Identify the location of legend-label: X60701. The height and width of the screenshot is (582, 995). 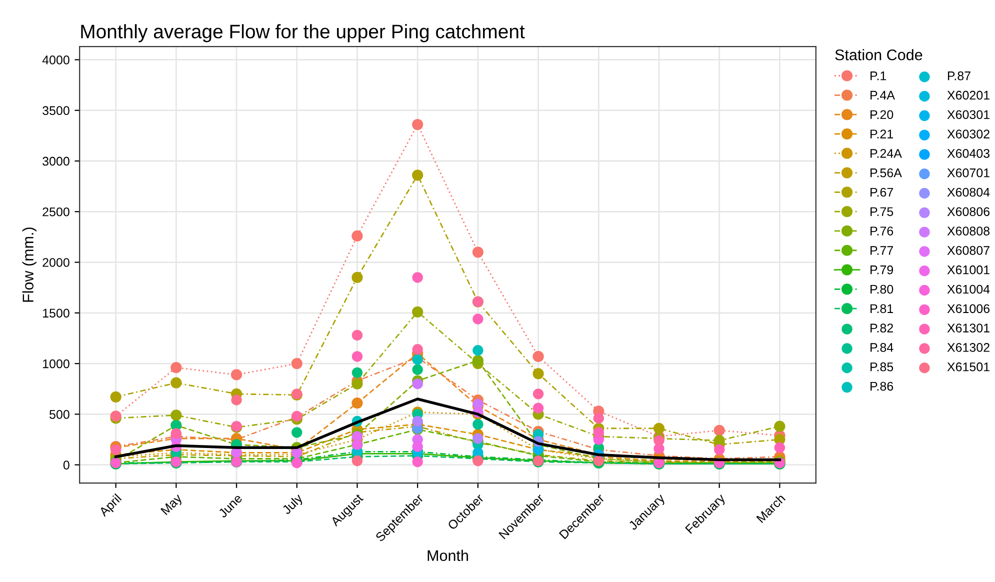
(968, 173).